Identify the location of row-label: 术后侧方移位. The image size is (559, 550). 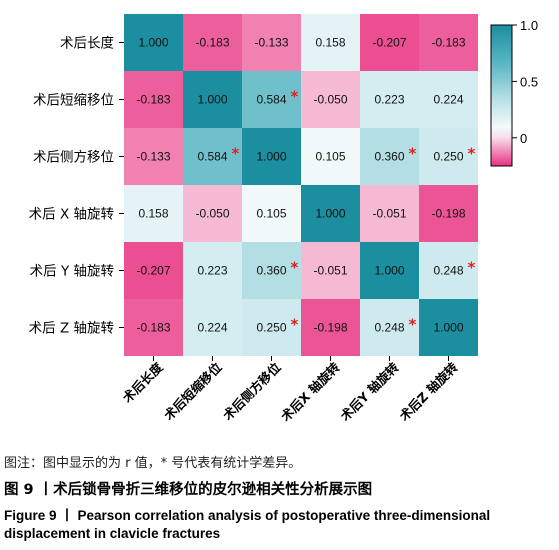
(73, 158).